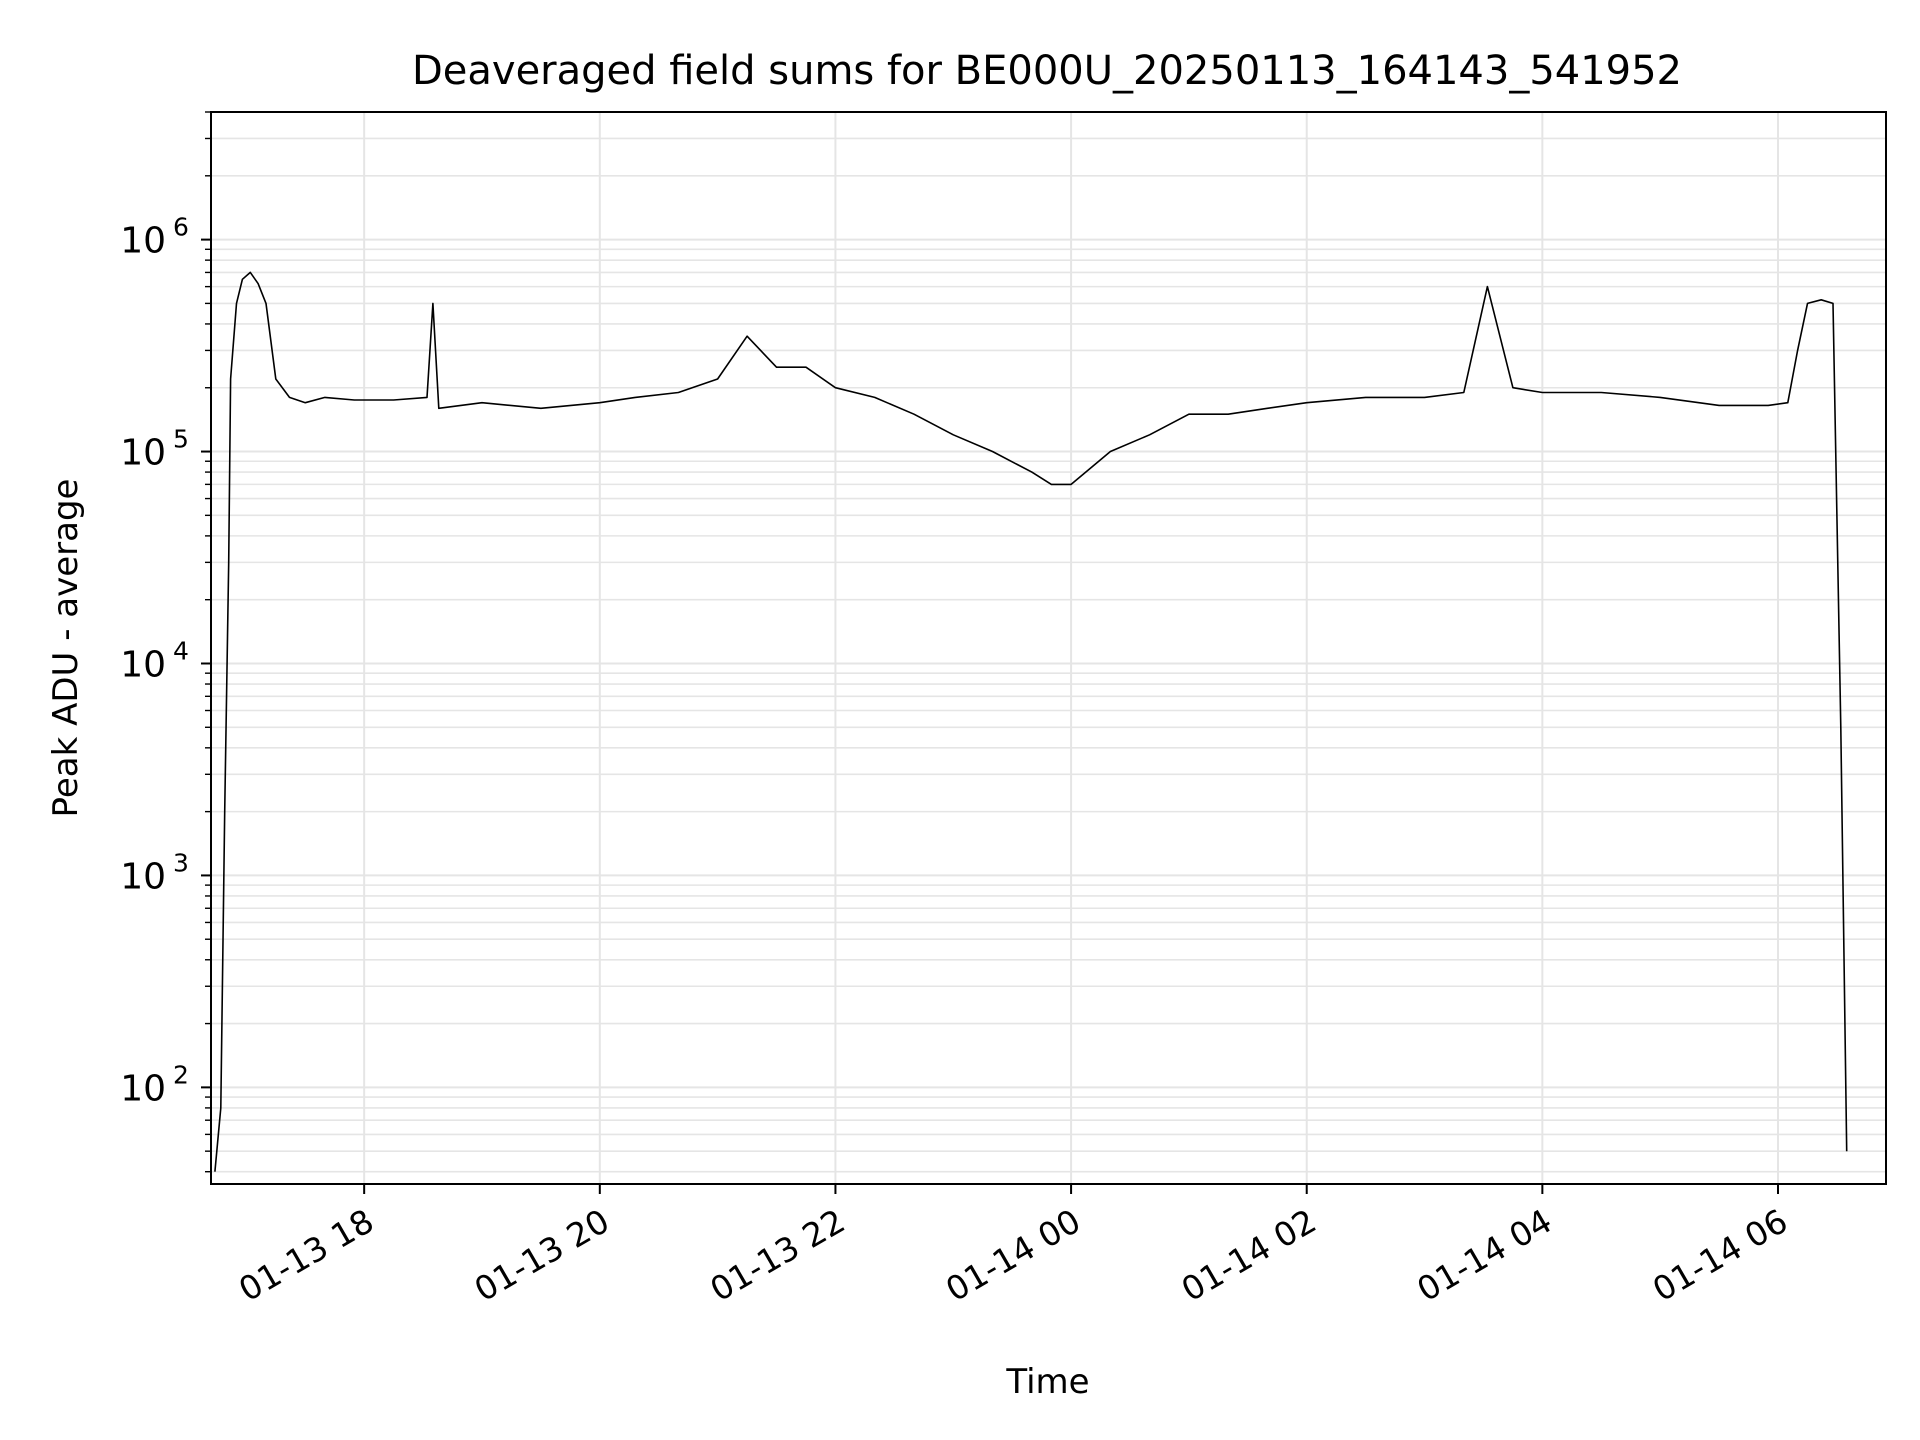 Image resolution: width=1920 pixels, height=1440 pixels. What do you see at coordinates (181, 227) in the screenshot?
I see `y-tick-exponent: 6` at bounding box center [181, 227].